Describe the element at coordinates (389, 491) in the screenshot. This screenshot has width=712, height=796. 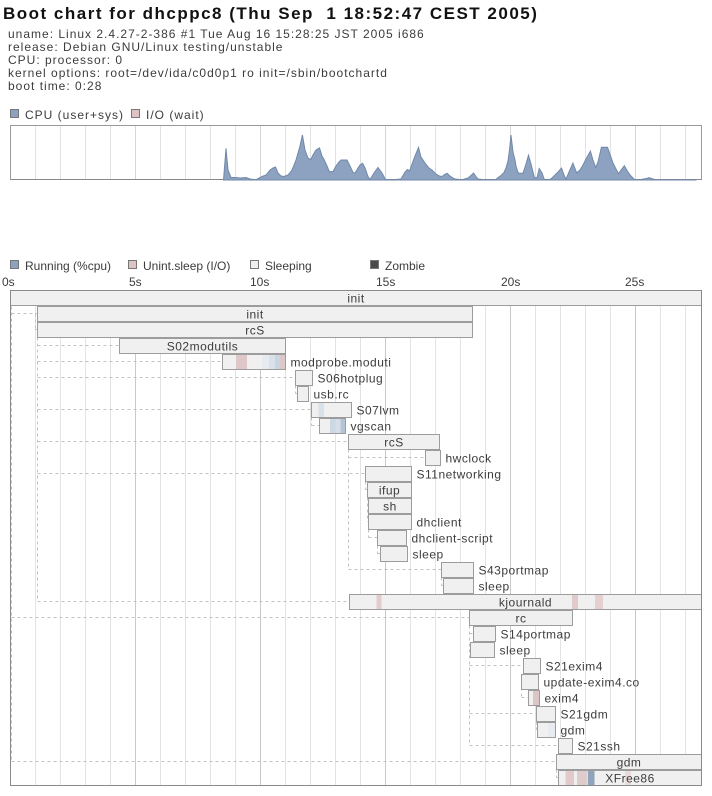
I see `svg-text: ifup` at that location.